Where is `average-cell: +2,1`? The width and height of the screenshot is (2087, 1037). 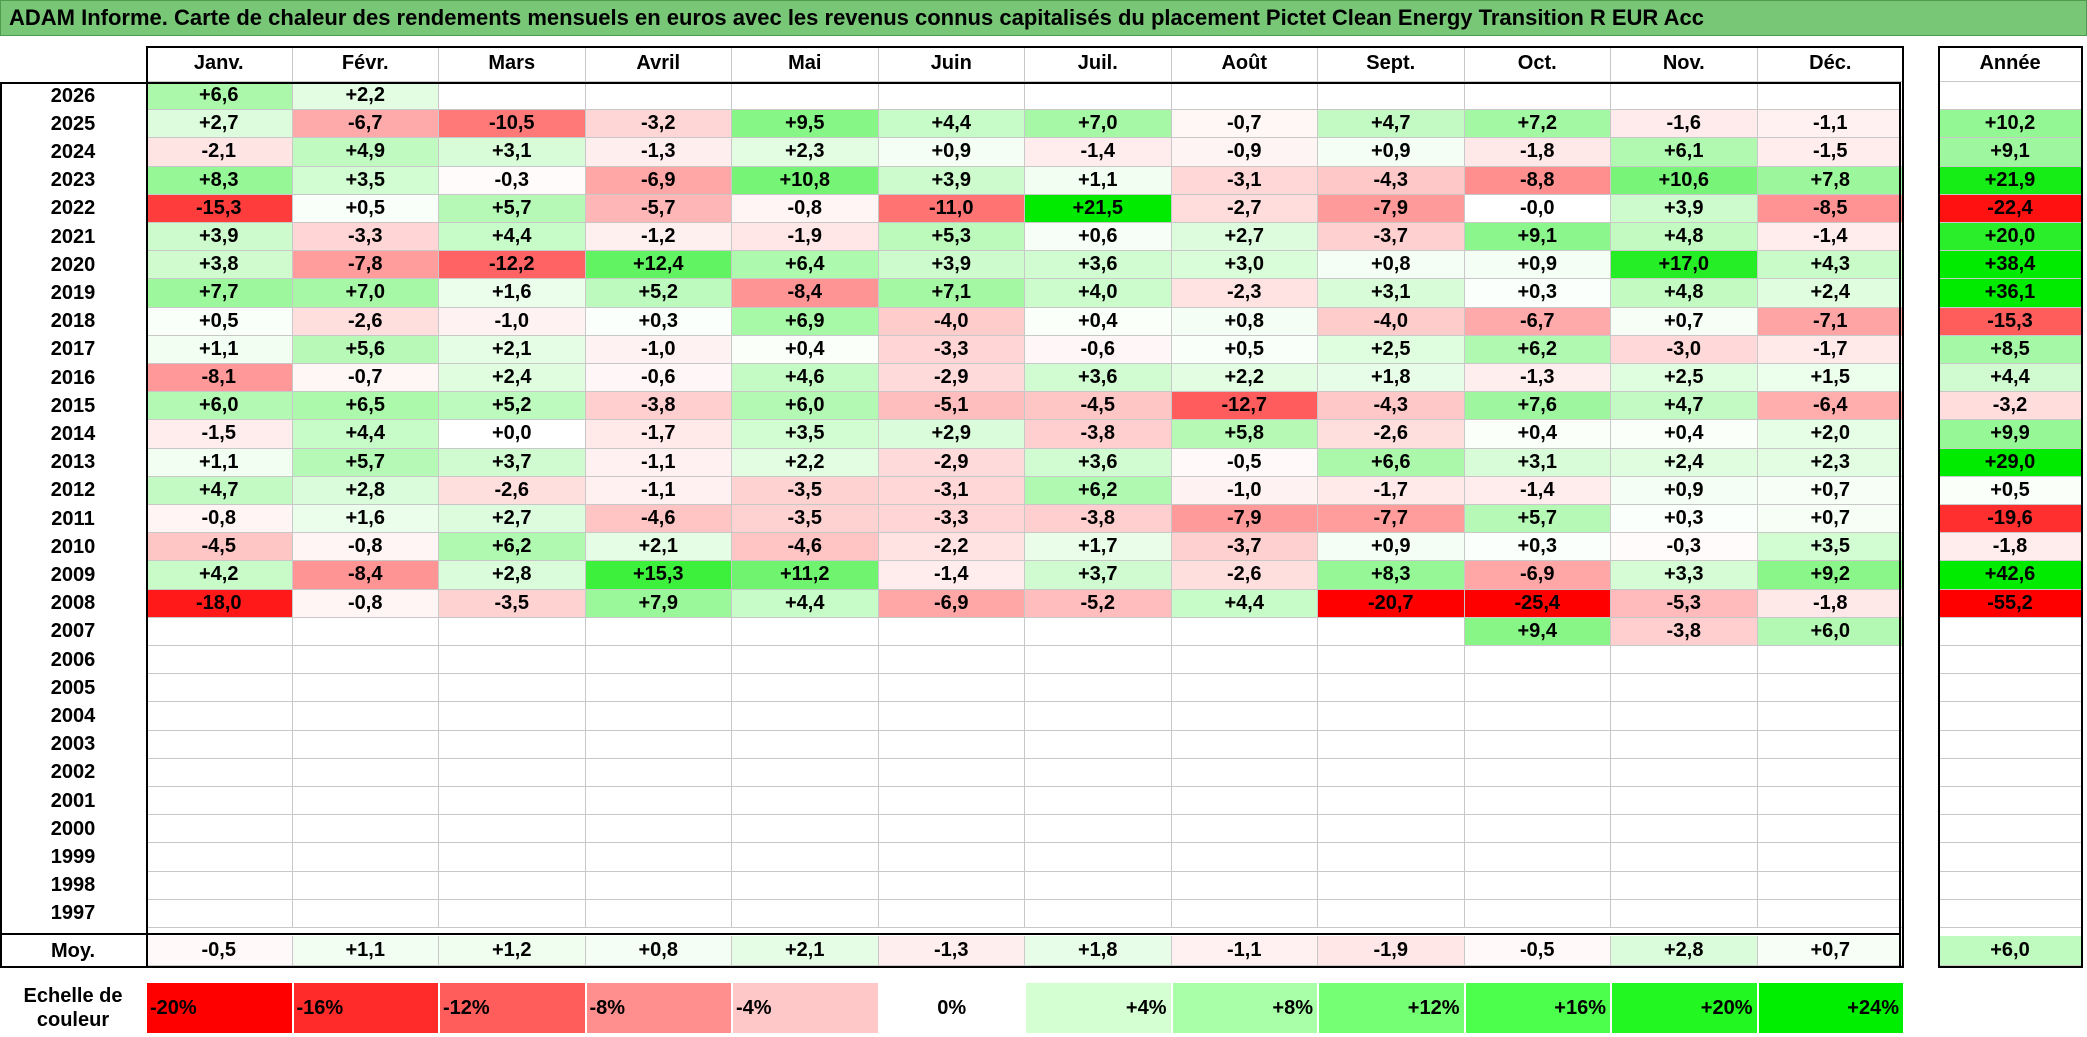
average-cell: +2,1 is located at coordinates (805, 951).